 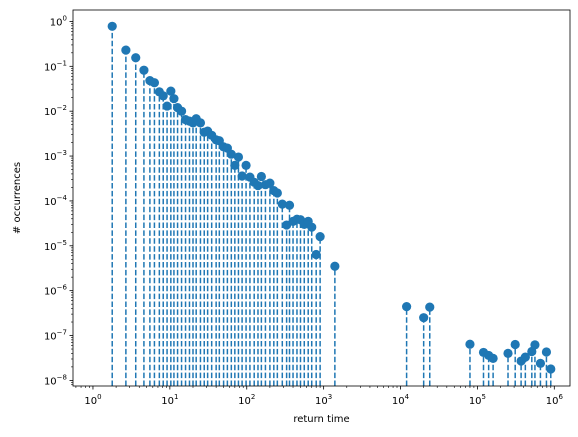 What do you see at coordinates (55, 246) in the screenshot?
I see `y-tick-label: 10⁻⁵` at bounding box center [55, 246].